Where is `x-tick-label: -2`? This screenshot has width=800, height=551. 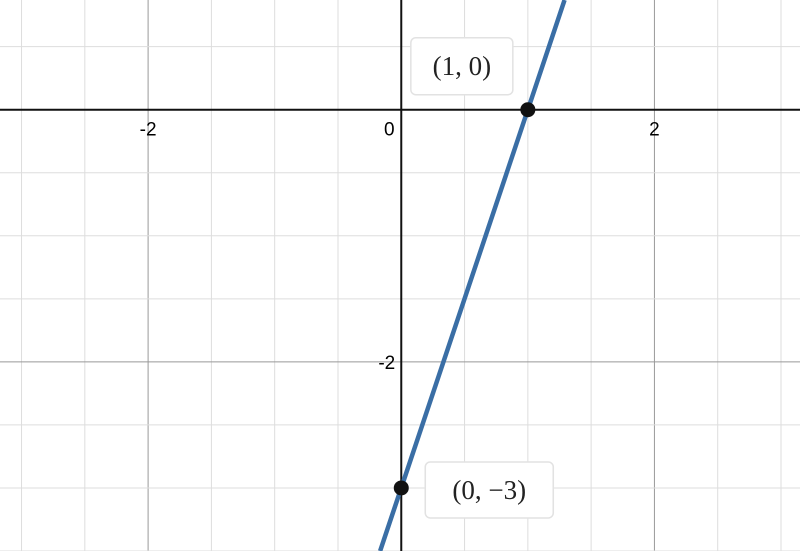
x-tick-label: -2 is located at coordinates (148, 130).